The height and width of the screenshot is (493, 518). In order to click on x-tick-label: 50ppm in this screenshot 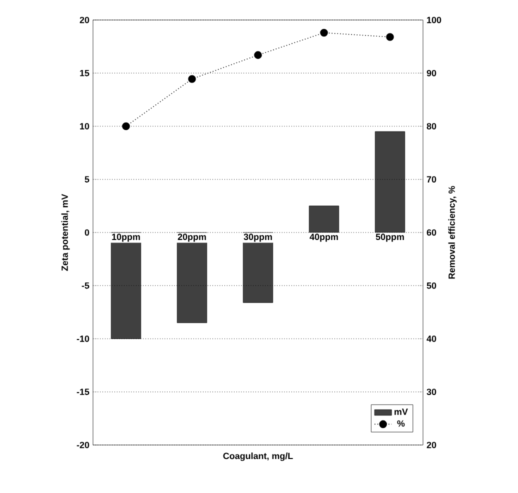, I will do `click(390, 238)`.